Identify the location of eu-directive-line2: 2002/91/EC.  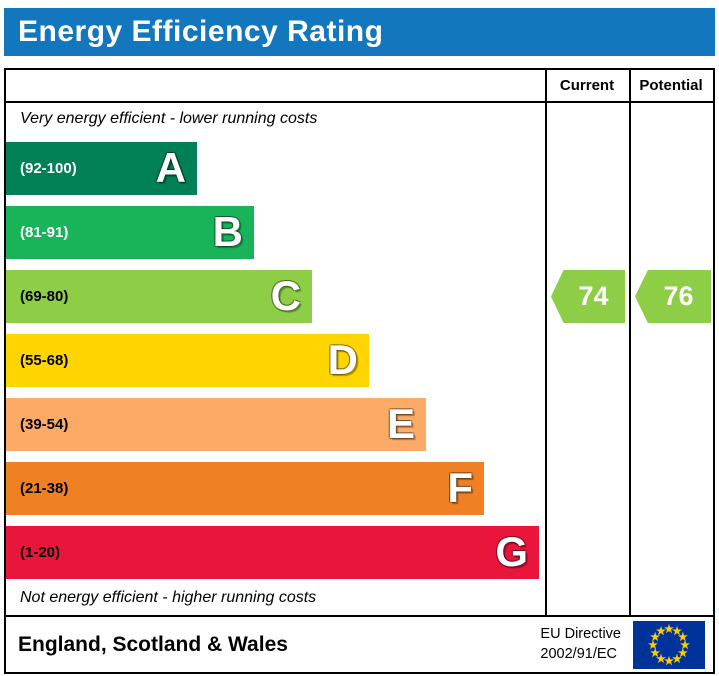
(579, 653).